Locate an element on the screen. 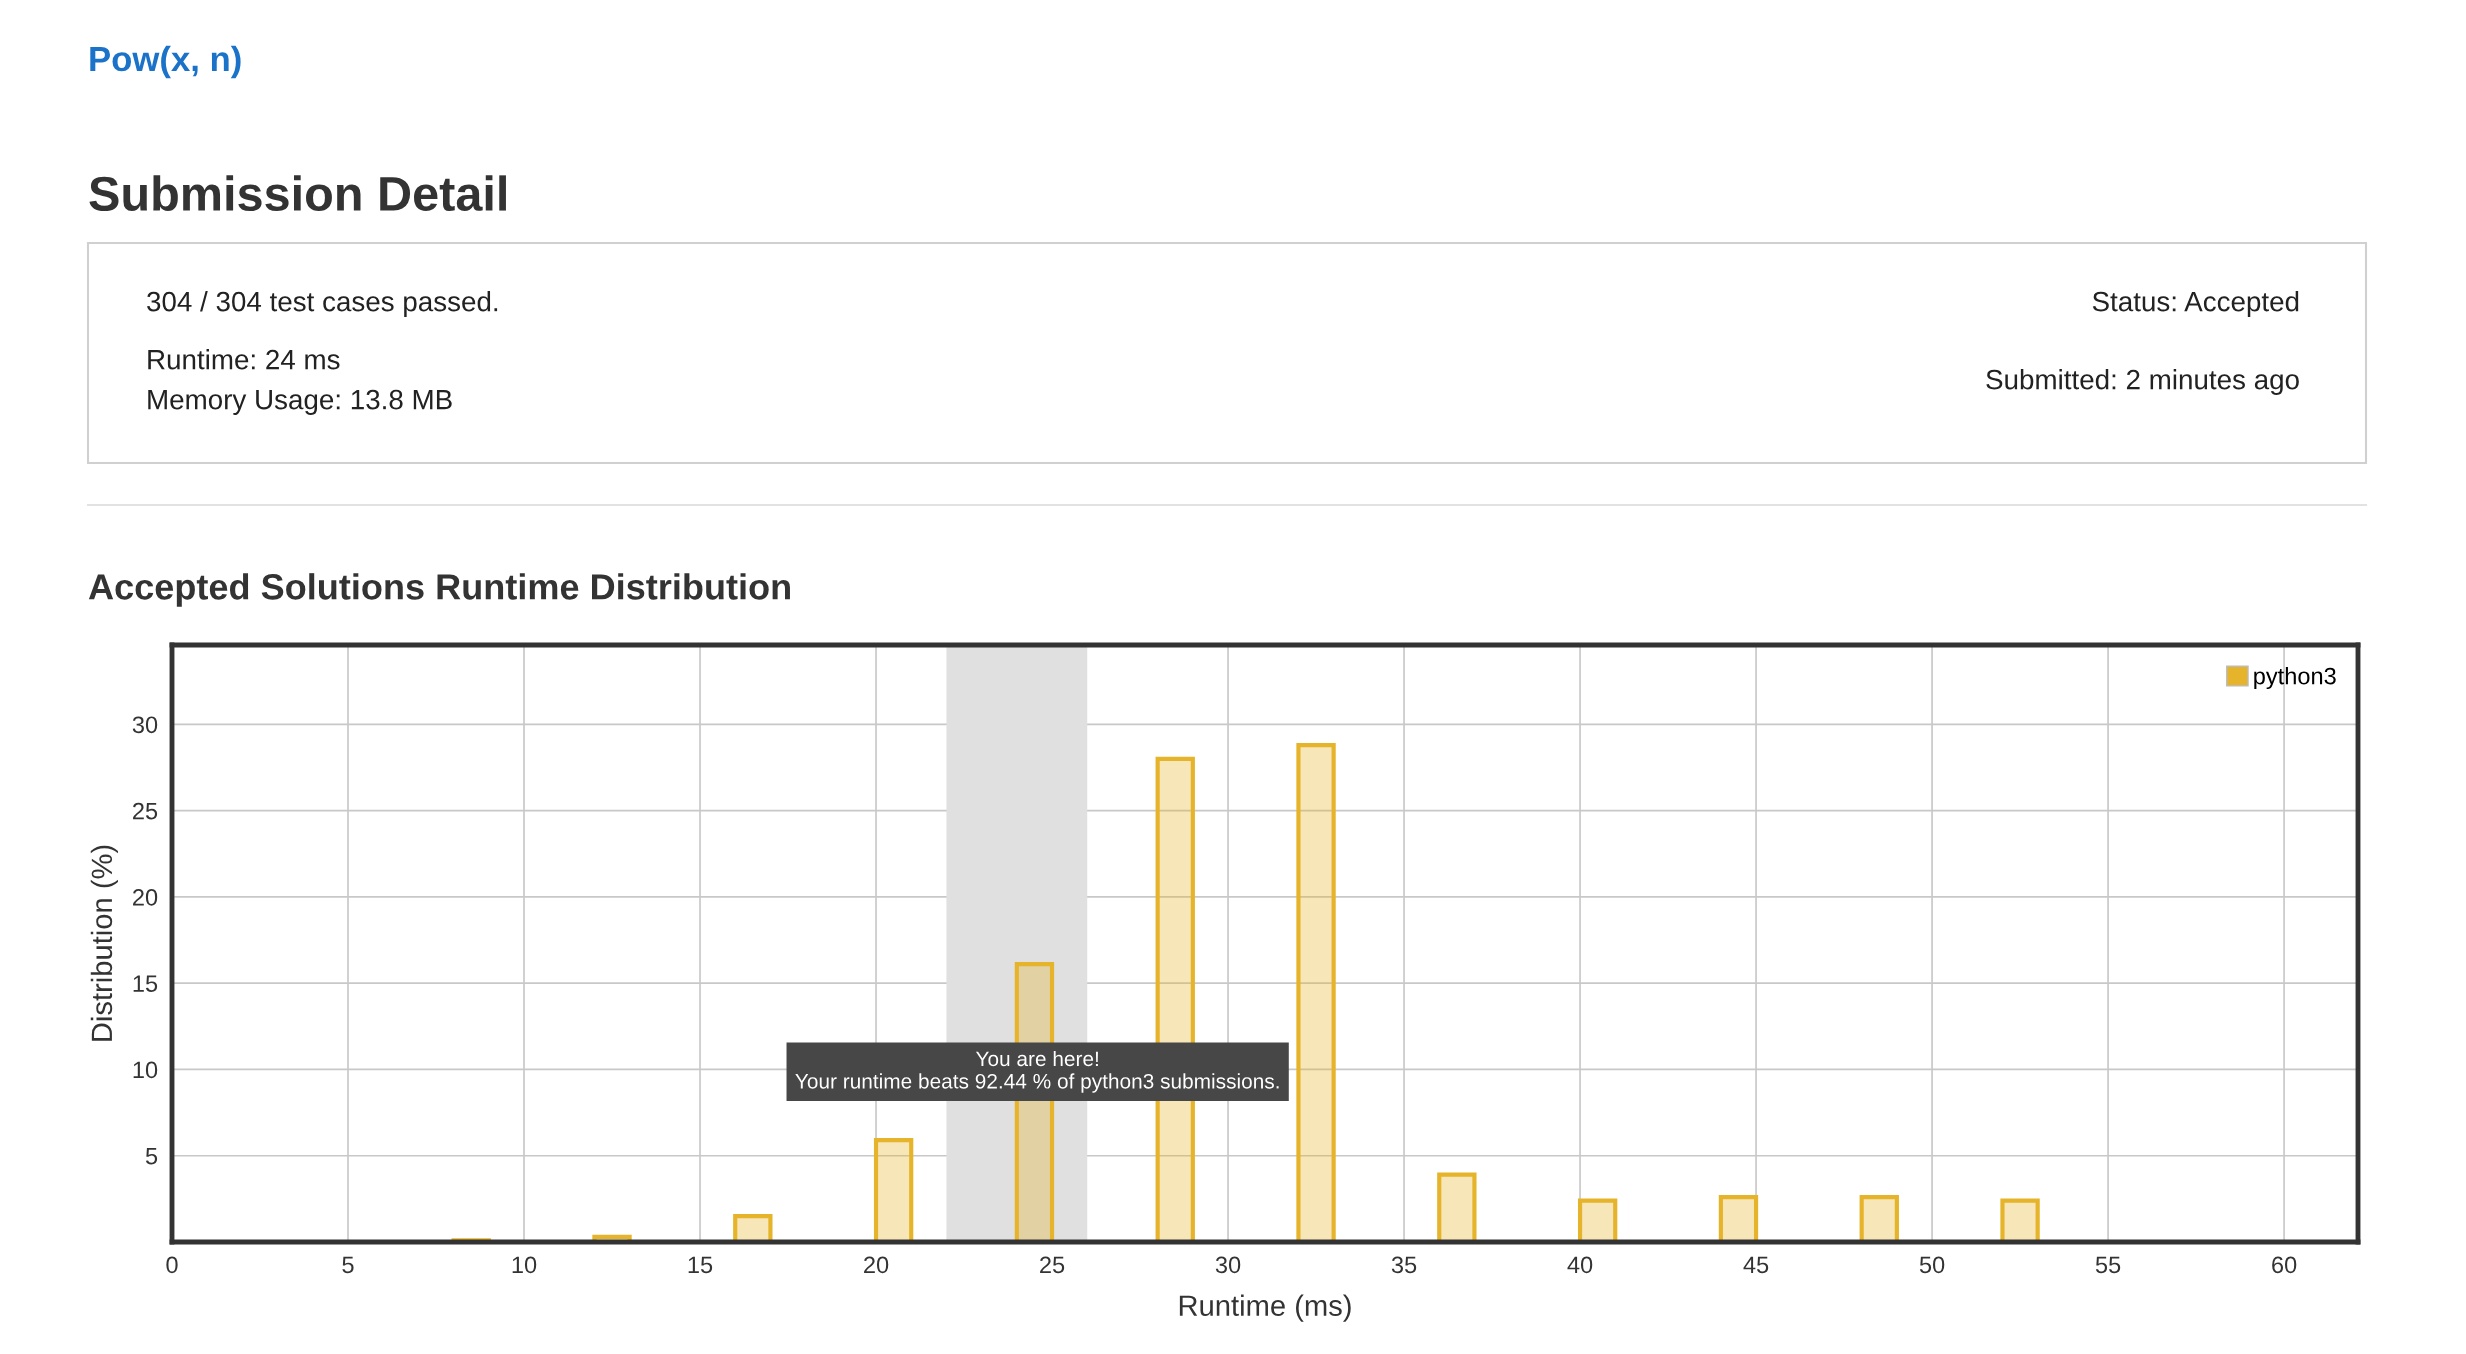 The image size is (2466, 1354). x-tick-label: 55 is located at coordinates (2108, 1265).